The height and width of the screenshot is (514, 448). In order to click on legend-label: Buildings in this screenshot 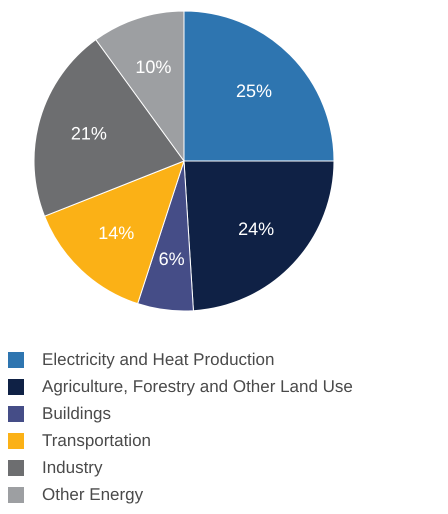, I will do `click(76, 414)`.